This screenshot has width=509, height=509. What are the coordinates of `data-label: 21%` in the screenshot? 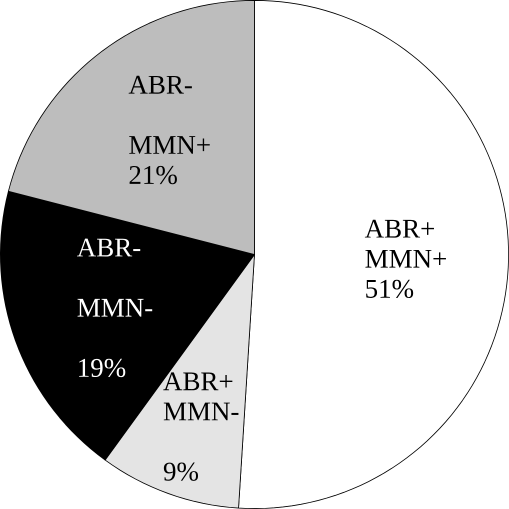 It's located at (153, 175).